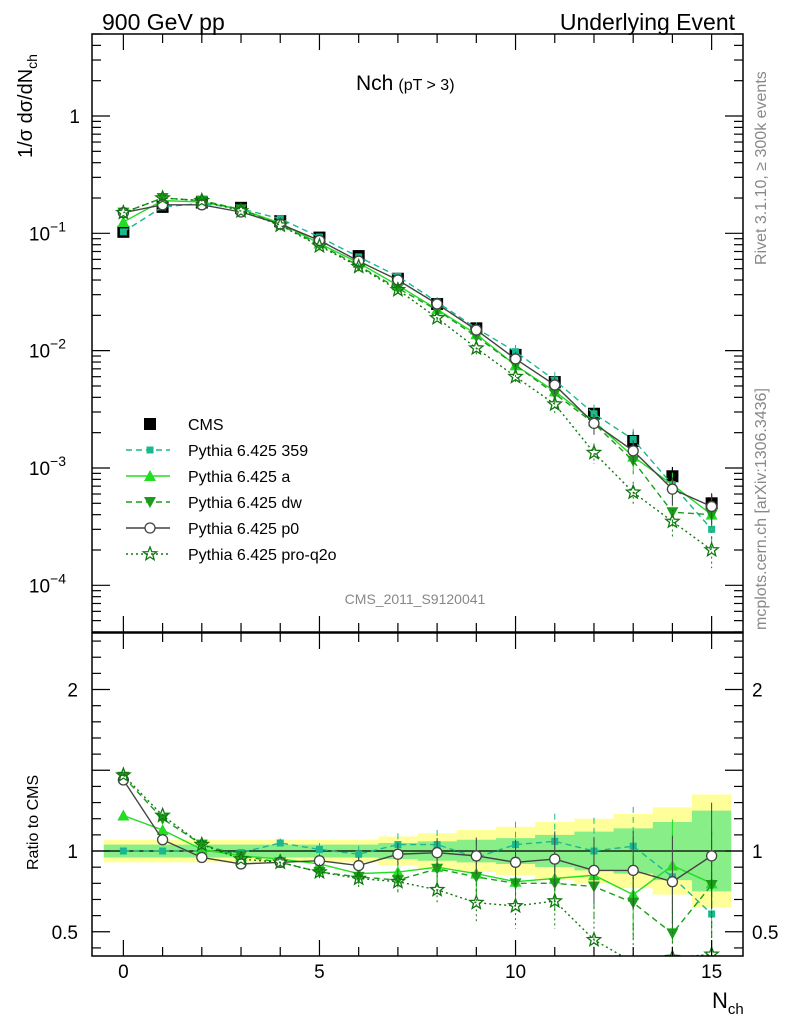 The height and width of the screenshot is (1024, 786). Describe the element at coordinates (47, 349) in the screenshot. I see `y-tick-label: 10⁻²` at that location.